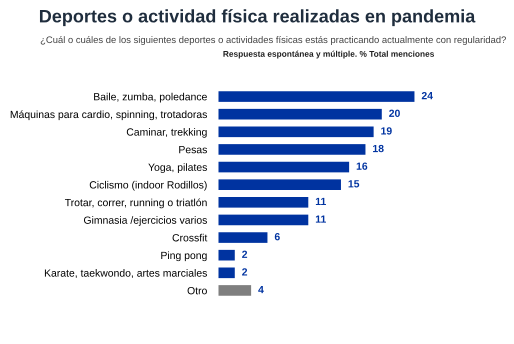  I want to click on y-tick-label: Máquinas para cardio, spinning, trotadoras, so click(108, 115).